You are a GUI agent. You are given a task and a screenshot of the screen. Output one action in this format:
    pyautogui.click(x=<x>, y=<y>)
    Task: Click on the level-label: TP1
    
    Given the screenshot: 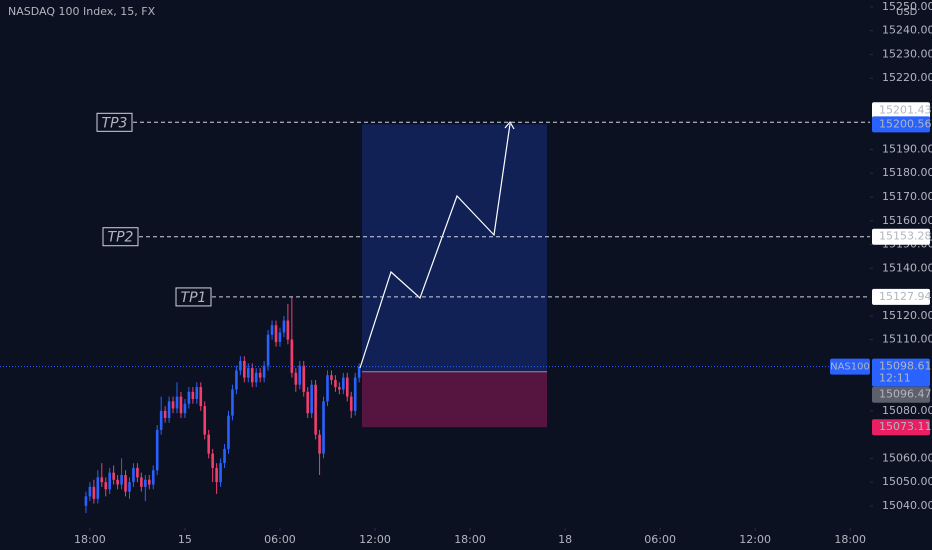 What is the action you would take?
    pyautogui.click(x=194, y=298)
    